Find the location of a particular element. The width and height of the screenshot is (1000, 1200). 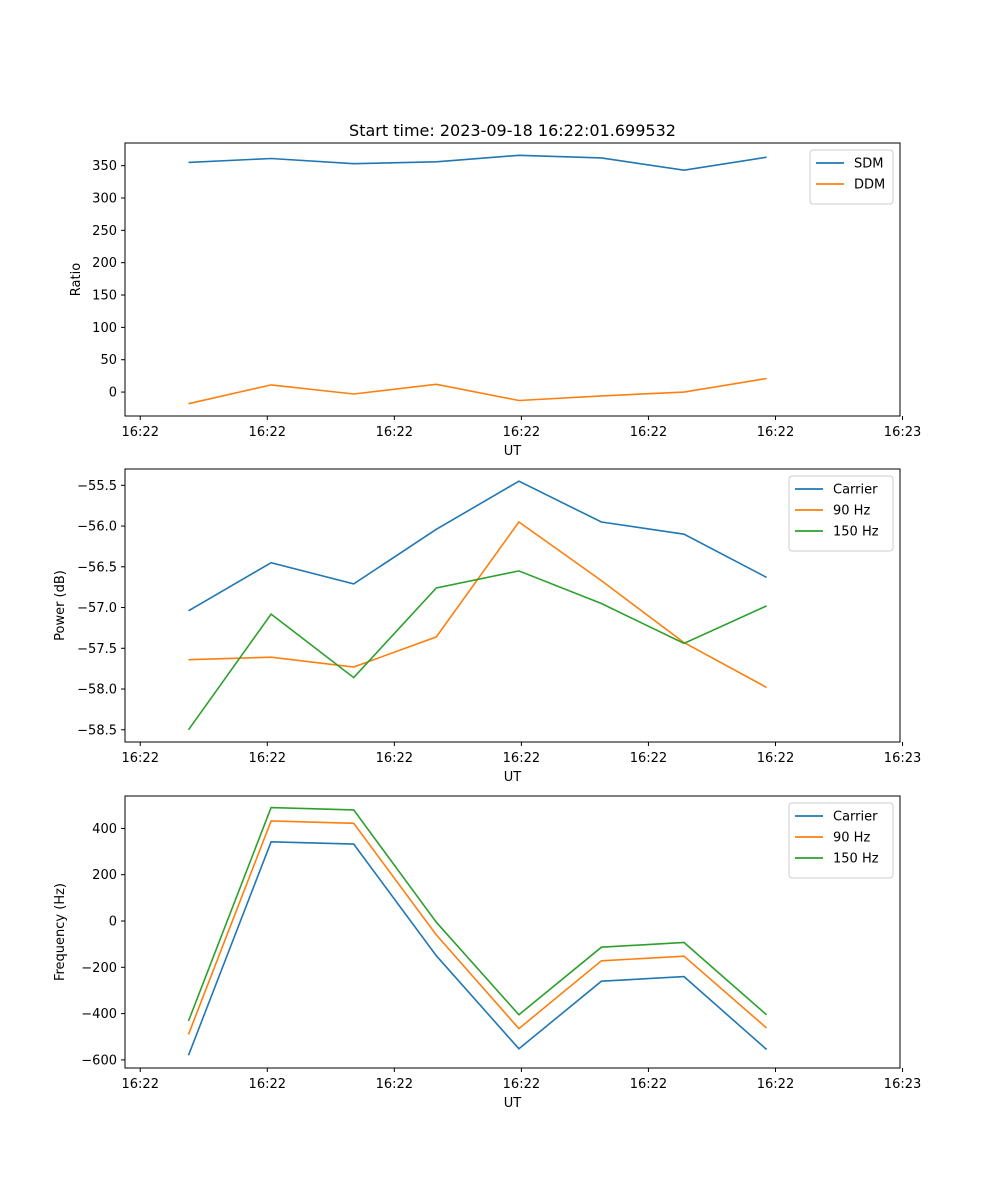

frequency-x-axis-label: UT is located at coordinates (513, 1103).